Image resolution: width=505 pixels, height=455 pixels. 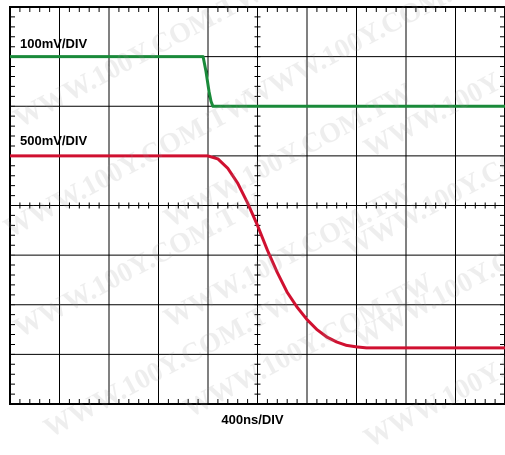 I want to click on channel-2-scale-label: 500mV/DIV, so click(x=54, y=140).